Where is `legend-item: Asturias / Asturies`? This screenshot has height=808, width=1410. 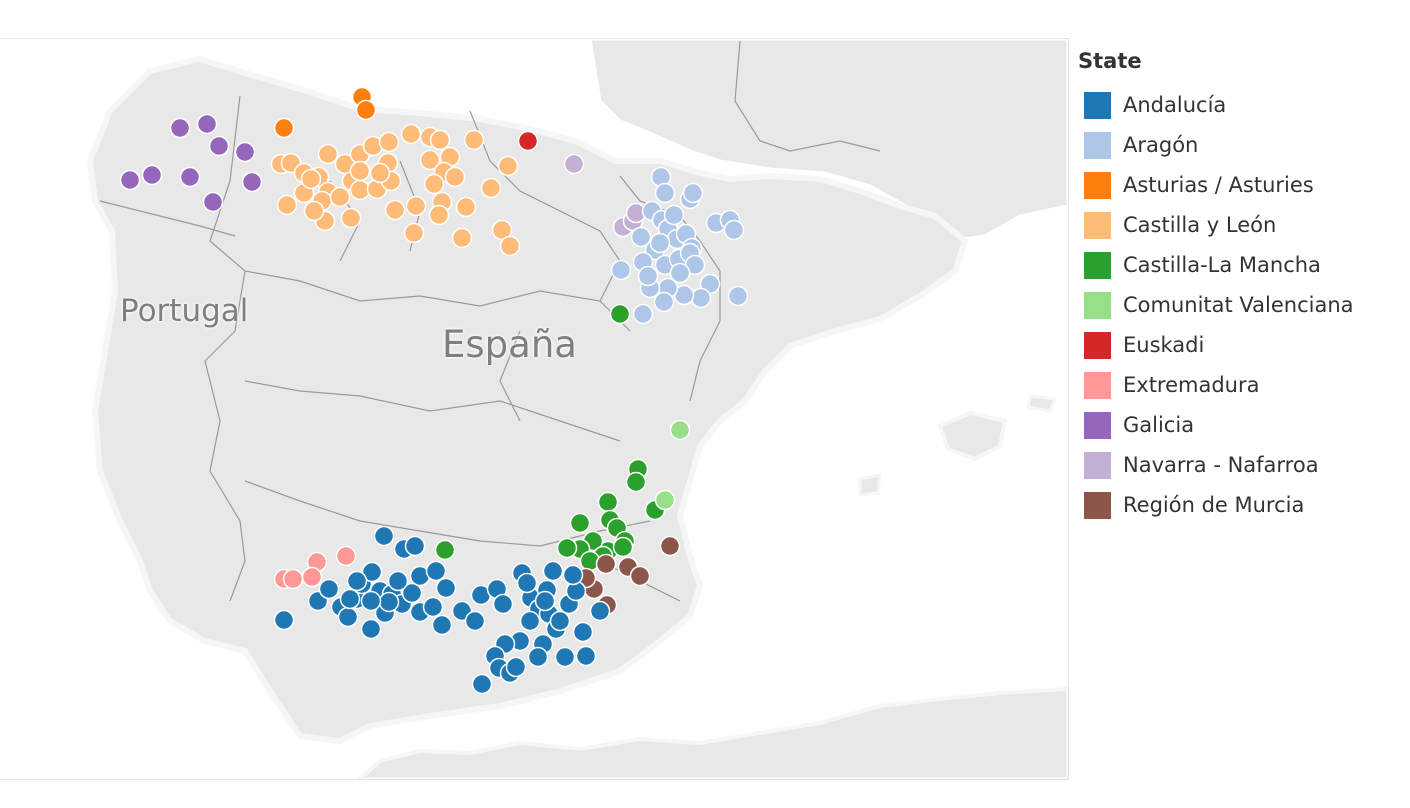
legend-item: Asturias / Asturies is located at coordinates (1238, 185).